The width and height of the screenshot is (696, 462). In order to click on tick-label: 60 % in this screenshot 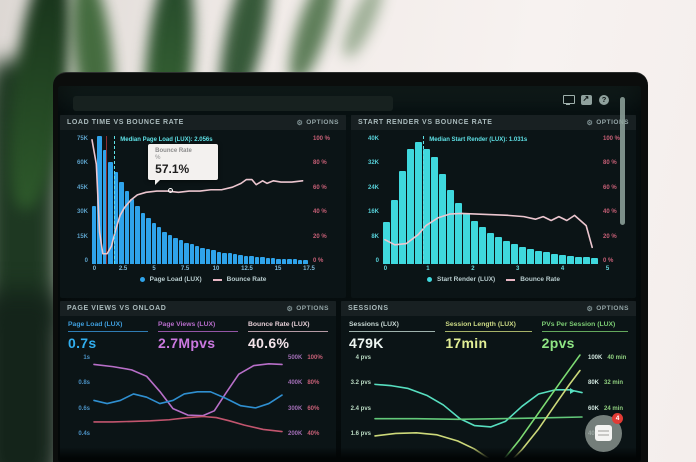, I will do `click(610, 187)`.